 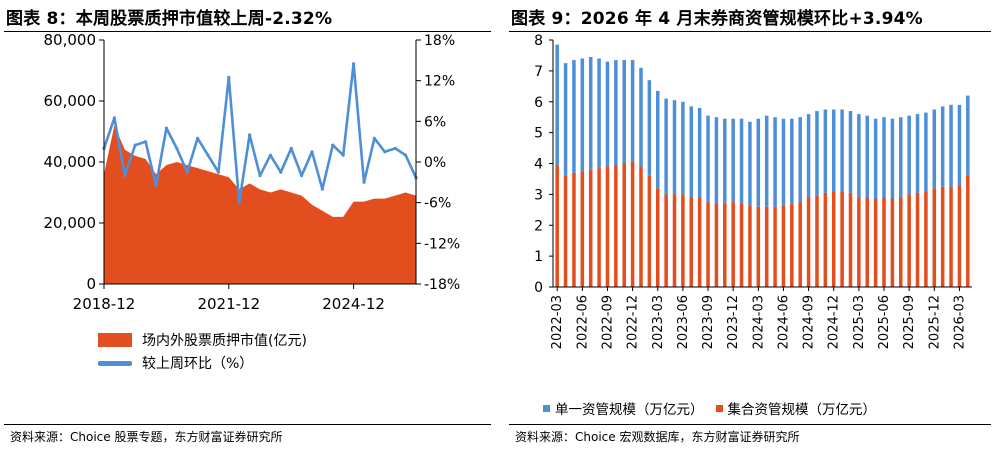 What do you see at coordinates (70, 223) in the screenshot?
I see `left-y-tick-label: 20,000` at bounding box center [70, 223].